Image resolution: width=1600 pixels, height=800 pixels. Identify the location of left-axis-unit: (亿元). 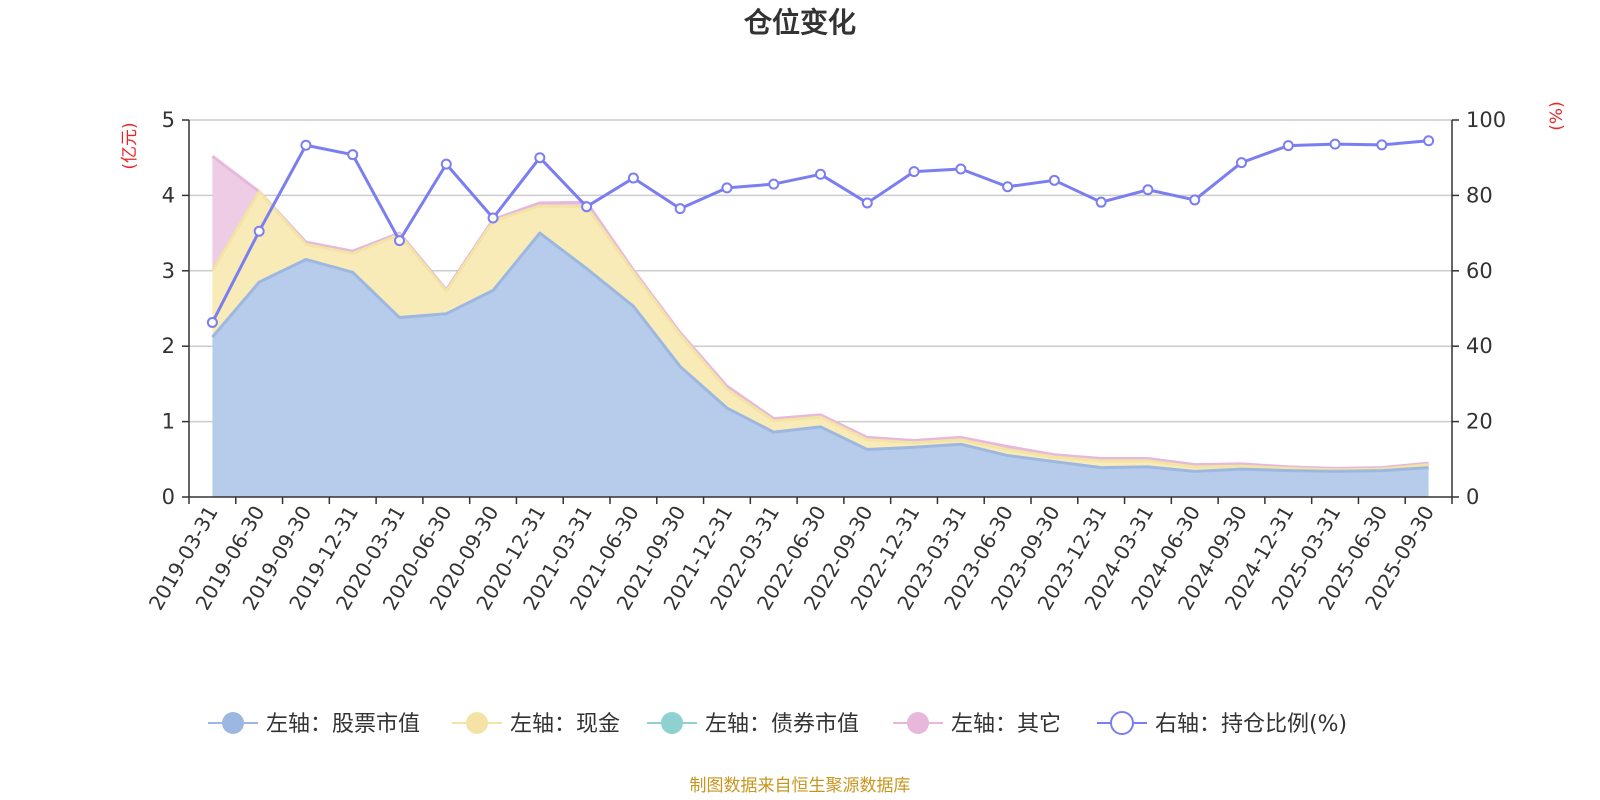
(130, 145).